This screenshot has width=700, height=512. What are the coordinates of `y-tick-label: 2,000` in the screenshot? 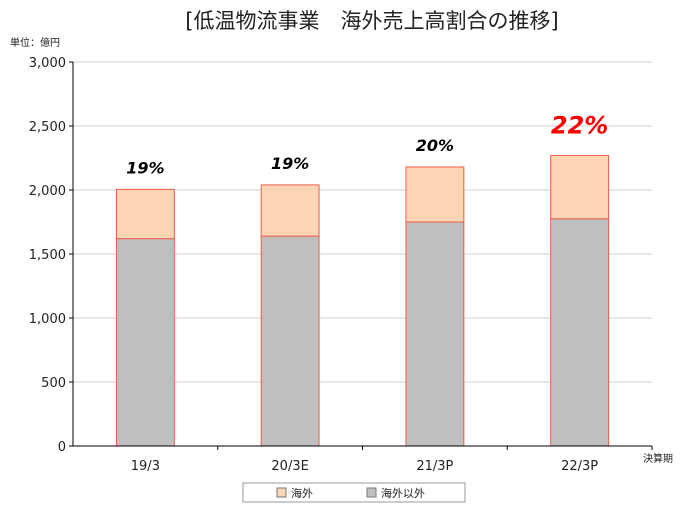 It's located at (47, 191).